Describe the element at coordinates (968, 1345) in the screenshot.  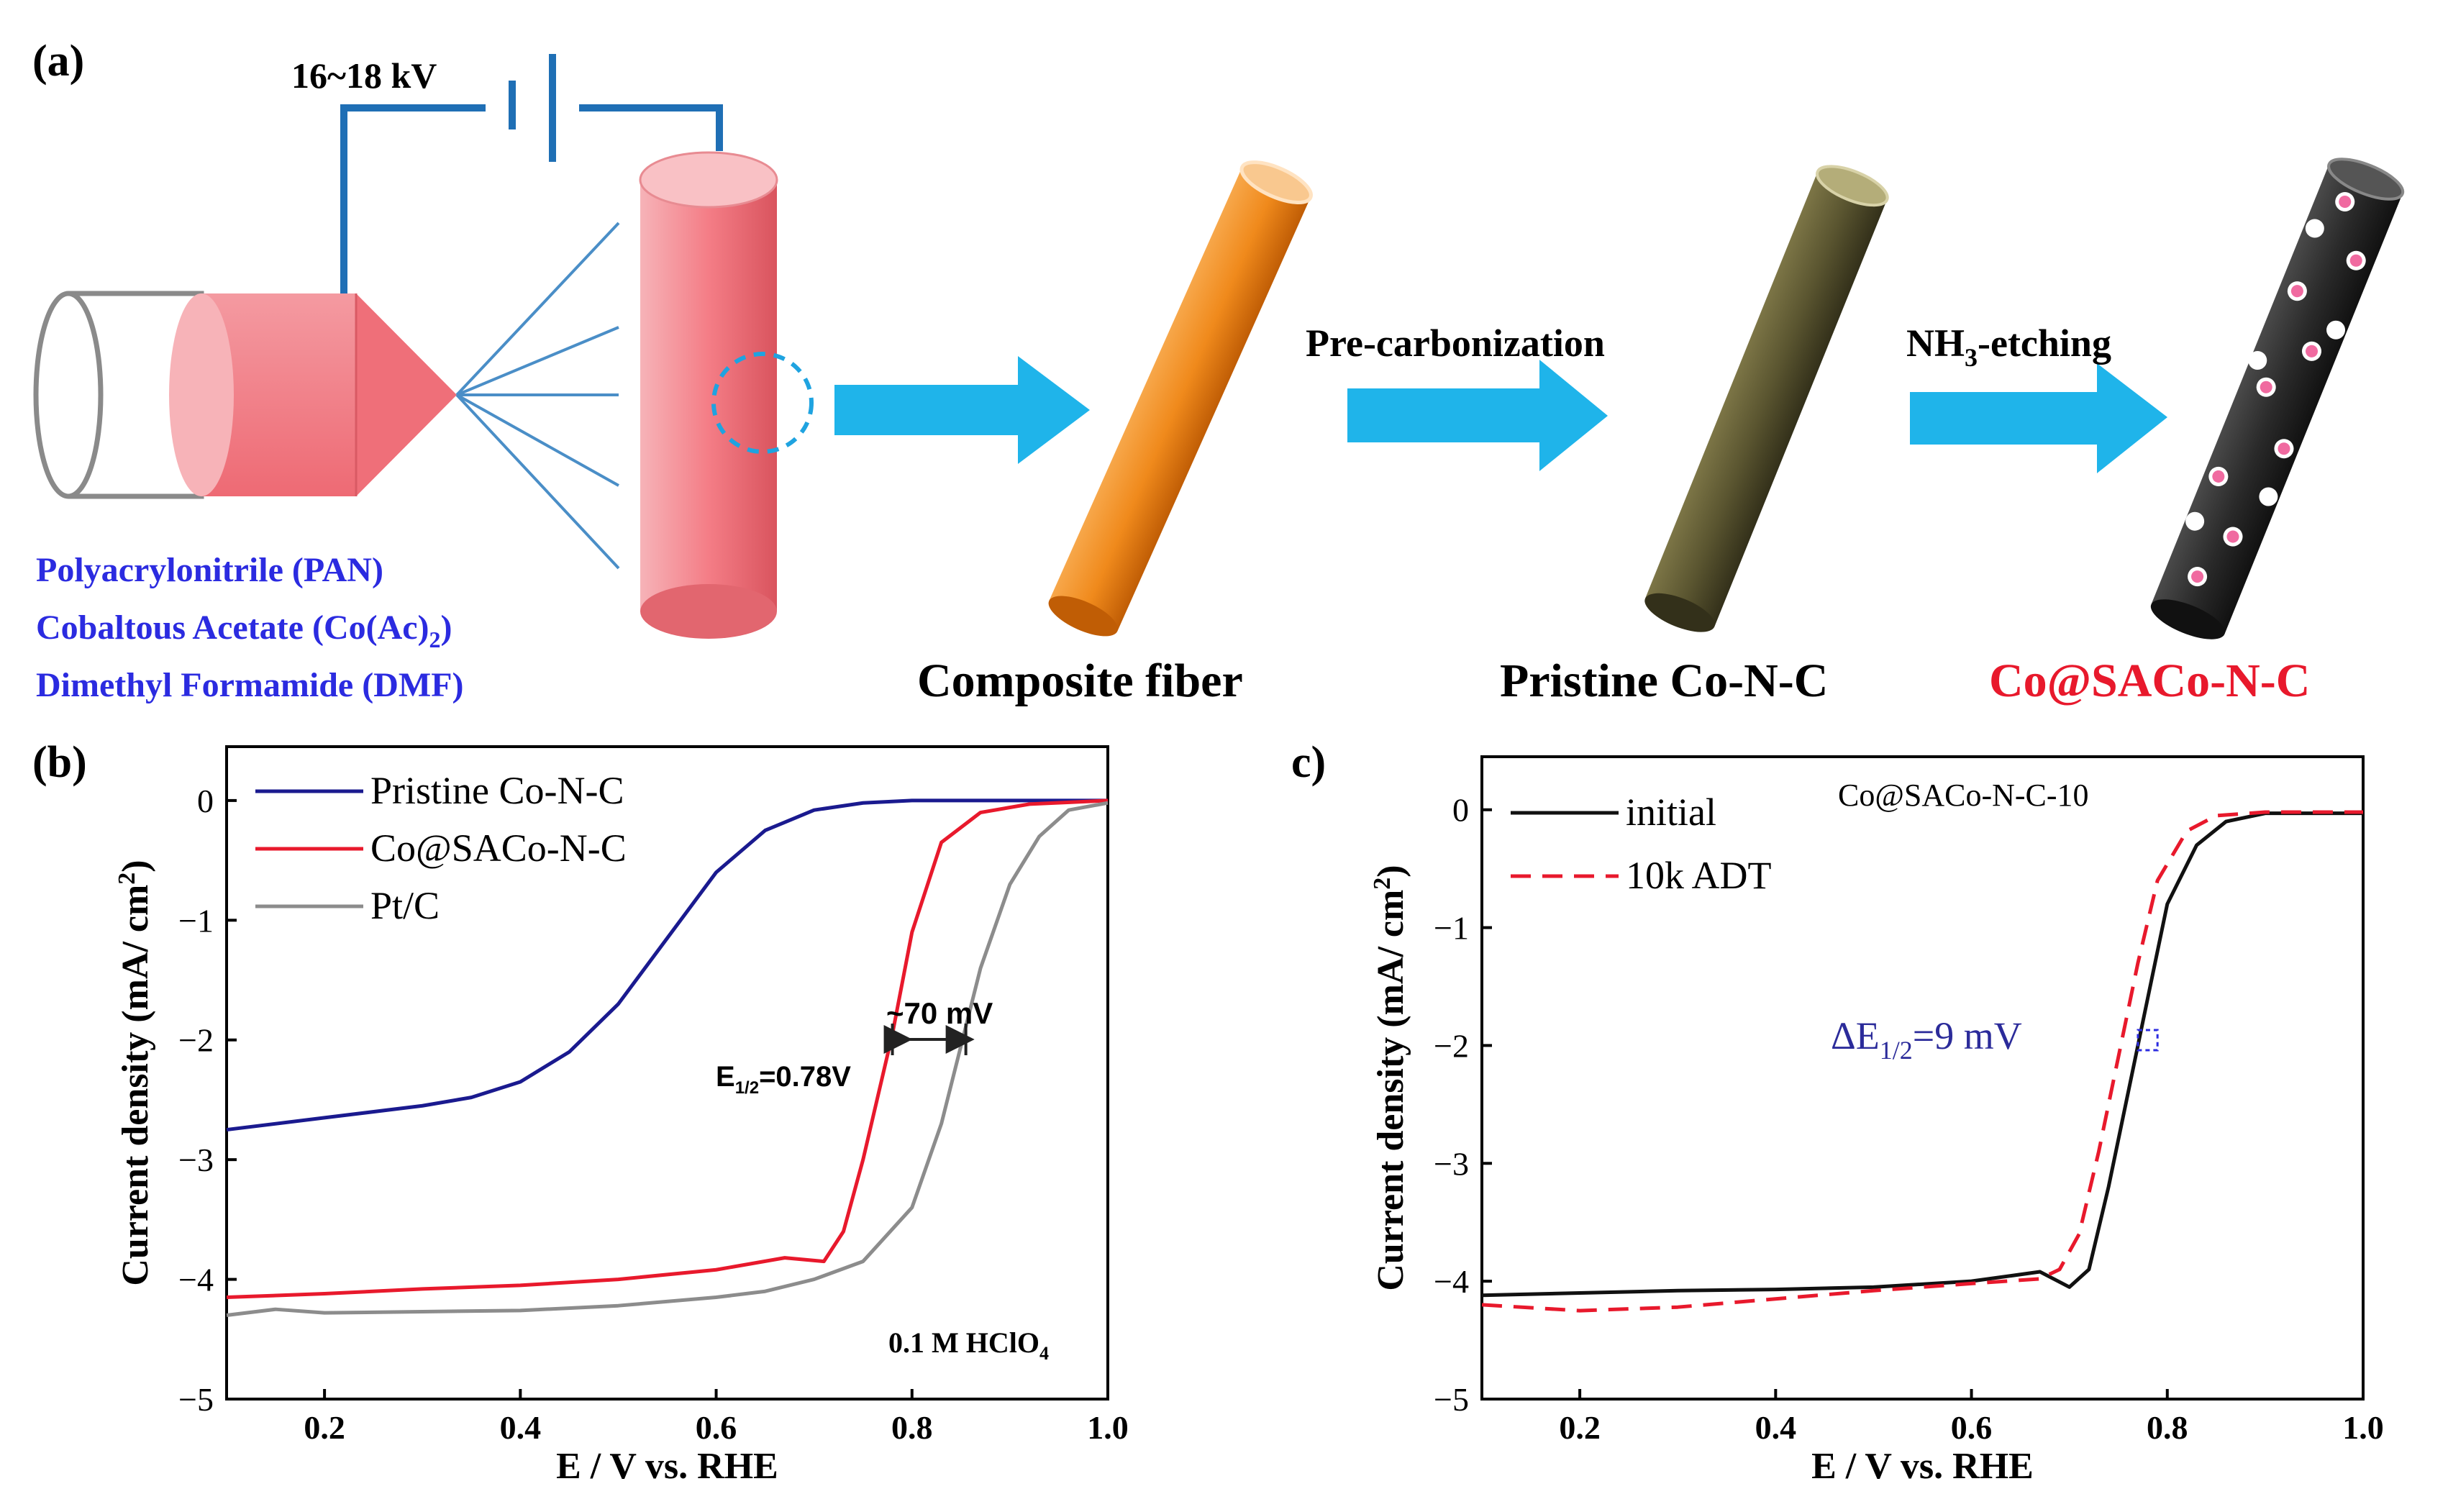
I see `electrolyte-label: 0.1 M HClO4` at that location.